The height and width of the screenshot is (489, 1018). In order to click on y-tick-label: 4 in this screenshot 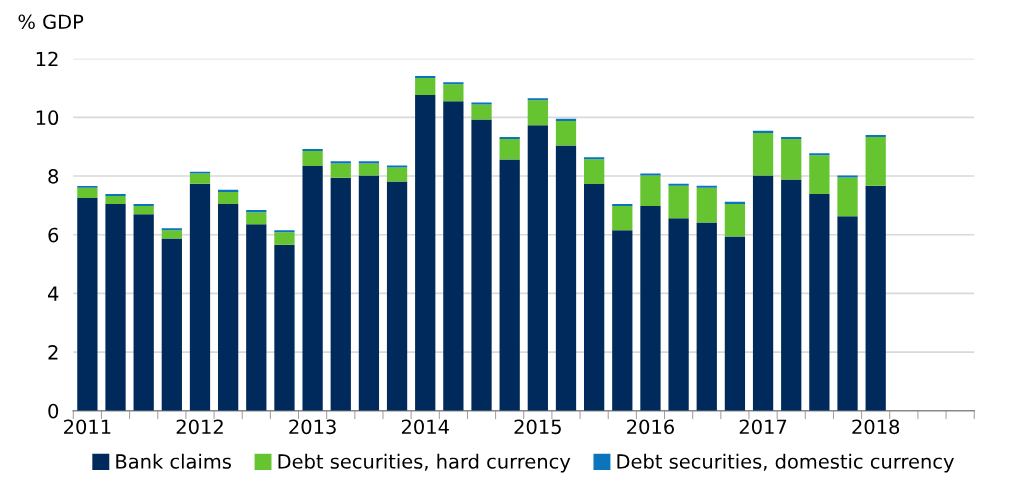, I will do `click(53, 293)`.